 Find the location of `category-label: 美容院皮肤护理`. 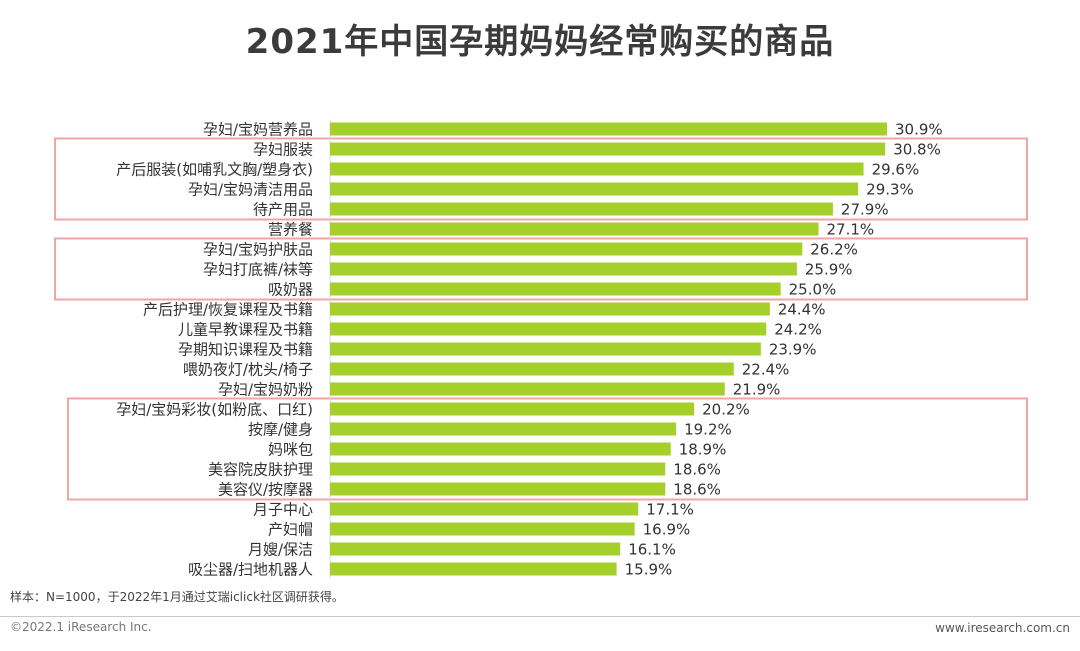

category-label: 美容院皮肤护理 is located at coordinates (260, 470).